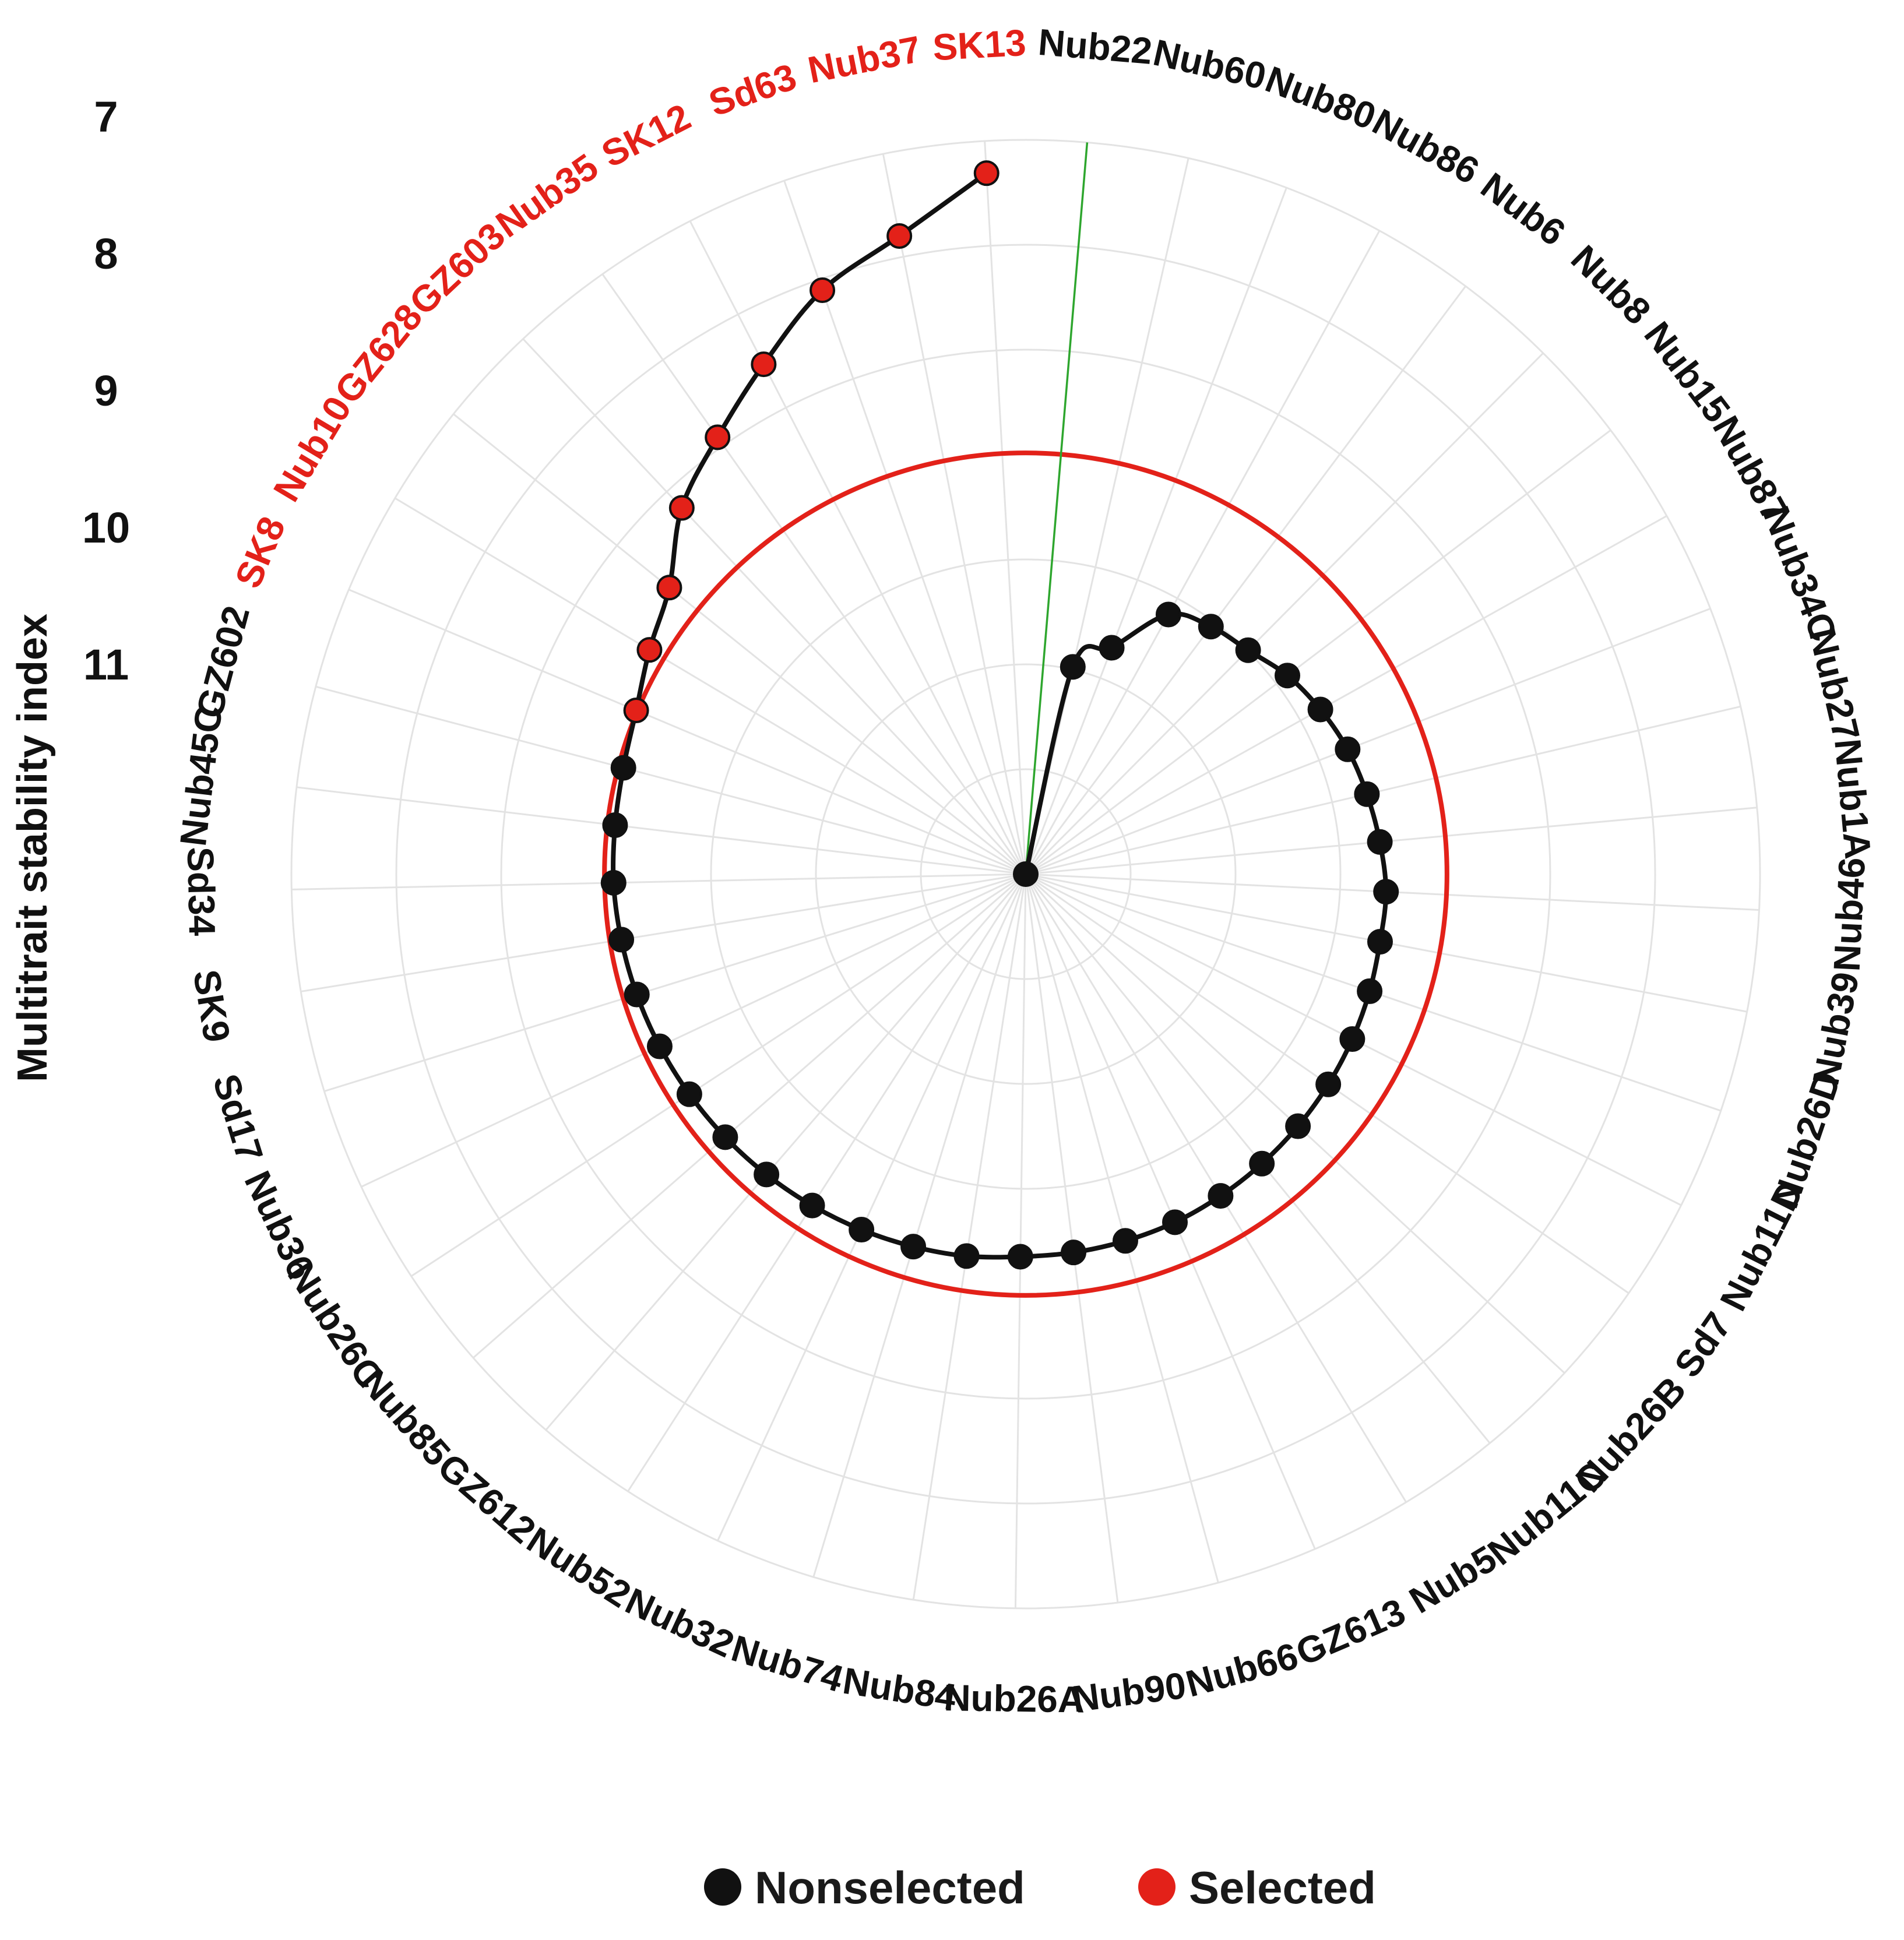  Describe the element at coordinates (238, 1118) in the screenshot. I see `label-sd17: Sd17` at that location.